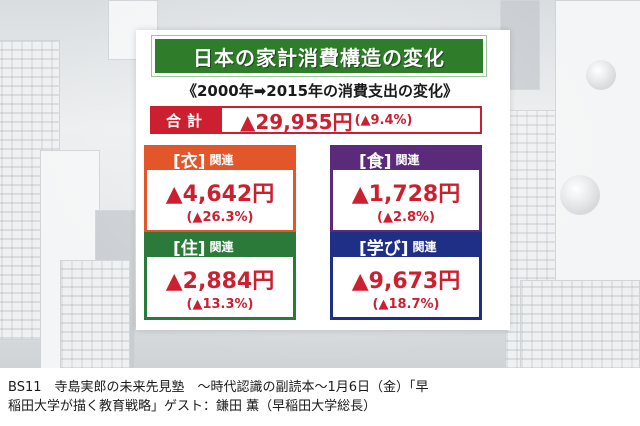 The image size is (640, 426). Describe the element at coordinates (218, 387) in the screenshot. I see `caption-line-1: BS11 寺島実郎の未来先見塾 ～時代認識の副読本～1月6日（金）「早` at that location.